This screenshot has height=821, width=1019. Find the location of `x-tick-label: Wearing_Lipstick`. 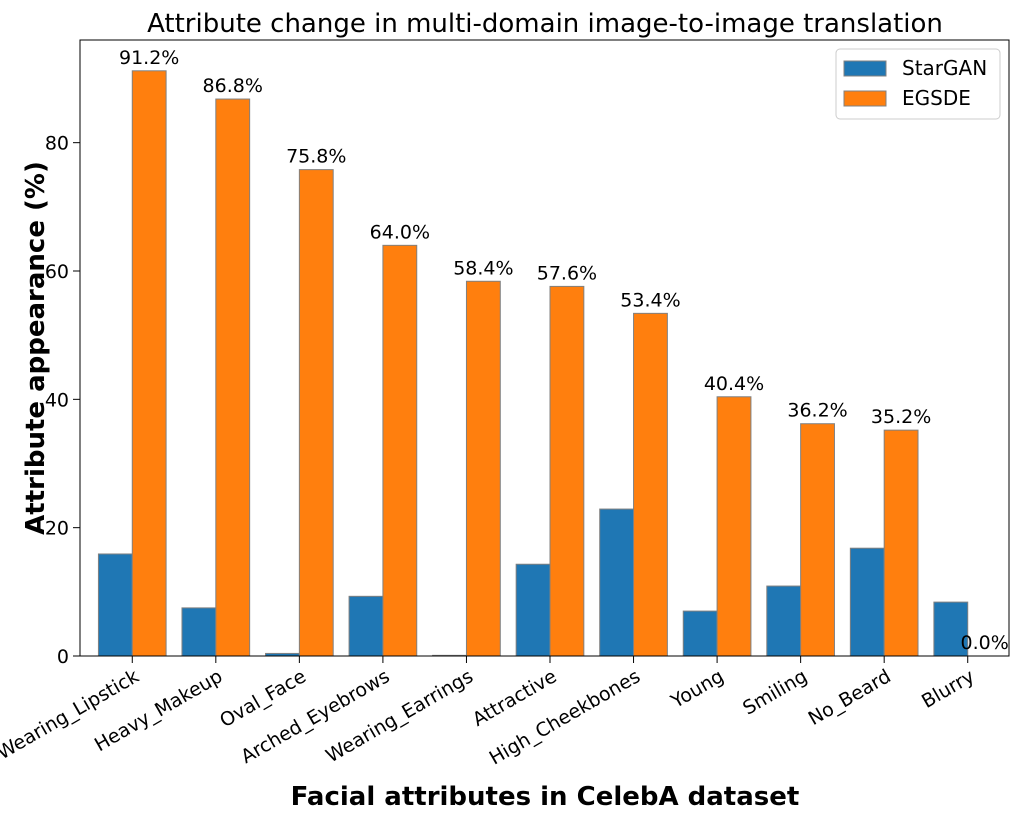

x-tick-label: Wearing_Lipstick is located at coordinates (71, 714).